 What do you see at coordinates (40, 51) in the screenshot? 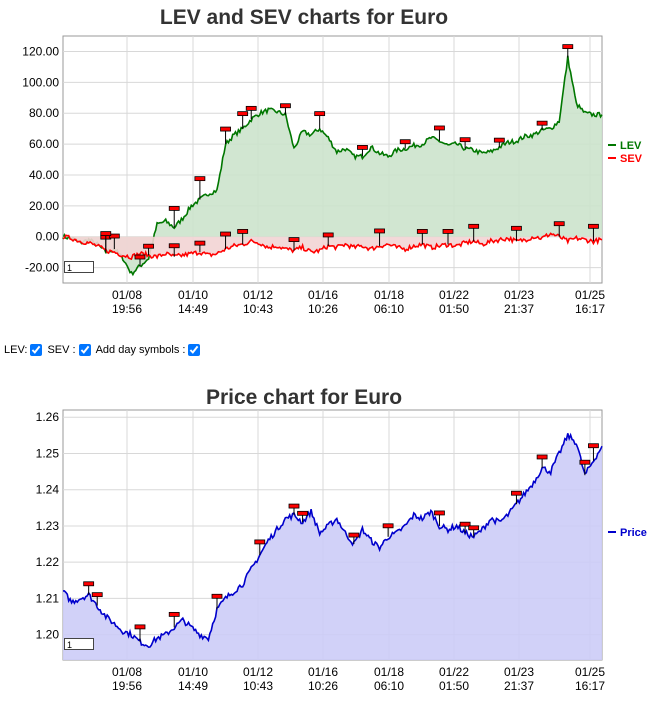
I see `y-tick-label: 120.00` at bounding box center [40, 51].